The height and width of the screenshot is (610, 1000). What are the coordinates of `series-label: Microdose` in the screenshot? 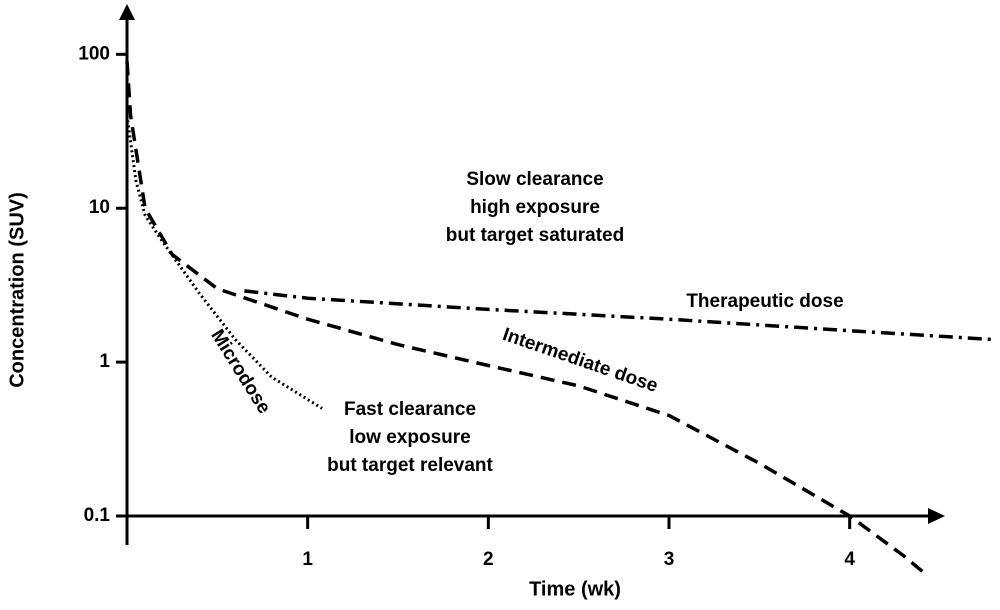 It's located at (240, 372).